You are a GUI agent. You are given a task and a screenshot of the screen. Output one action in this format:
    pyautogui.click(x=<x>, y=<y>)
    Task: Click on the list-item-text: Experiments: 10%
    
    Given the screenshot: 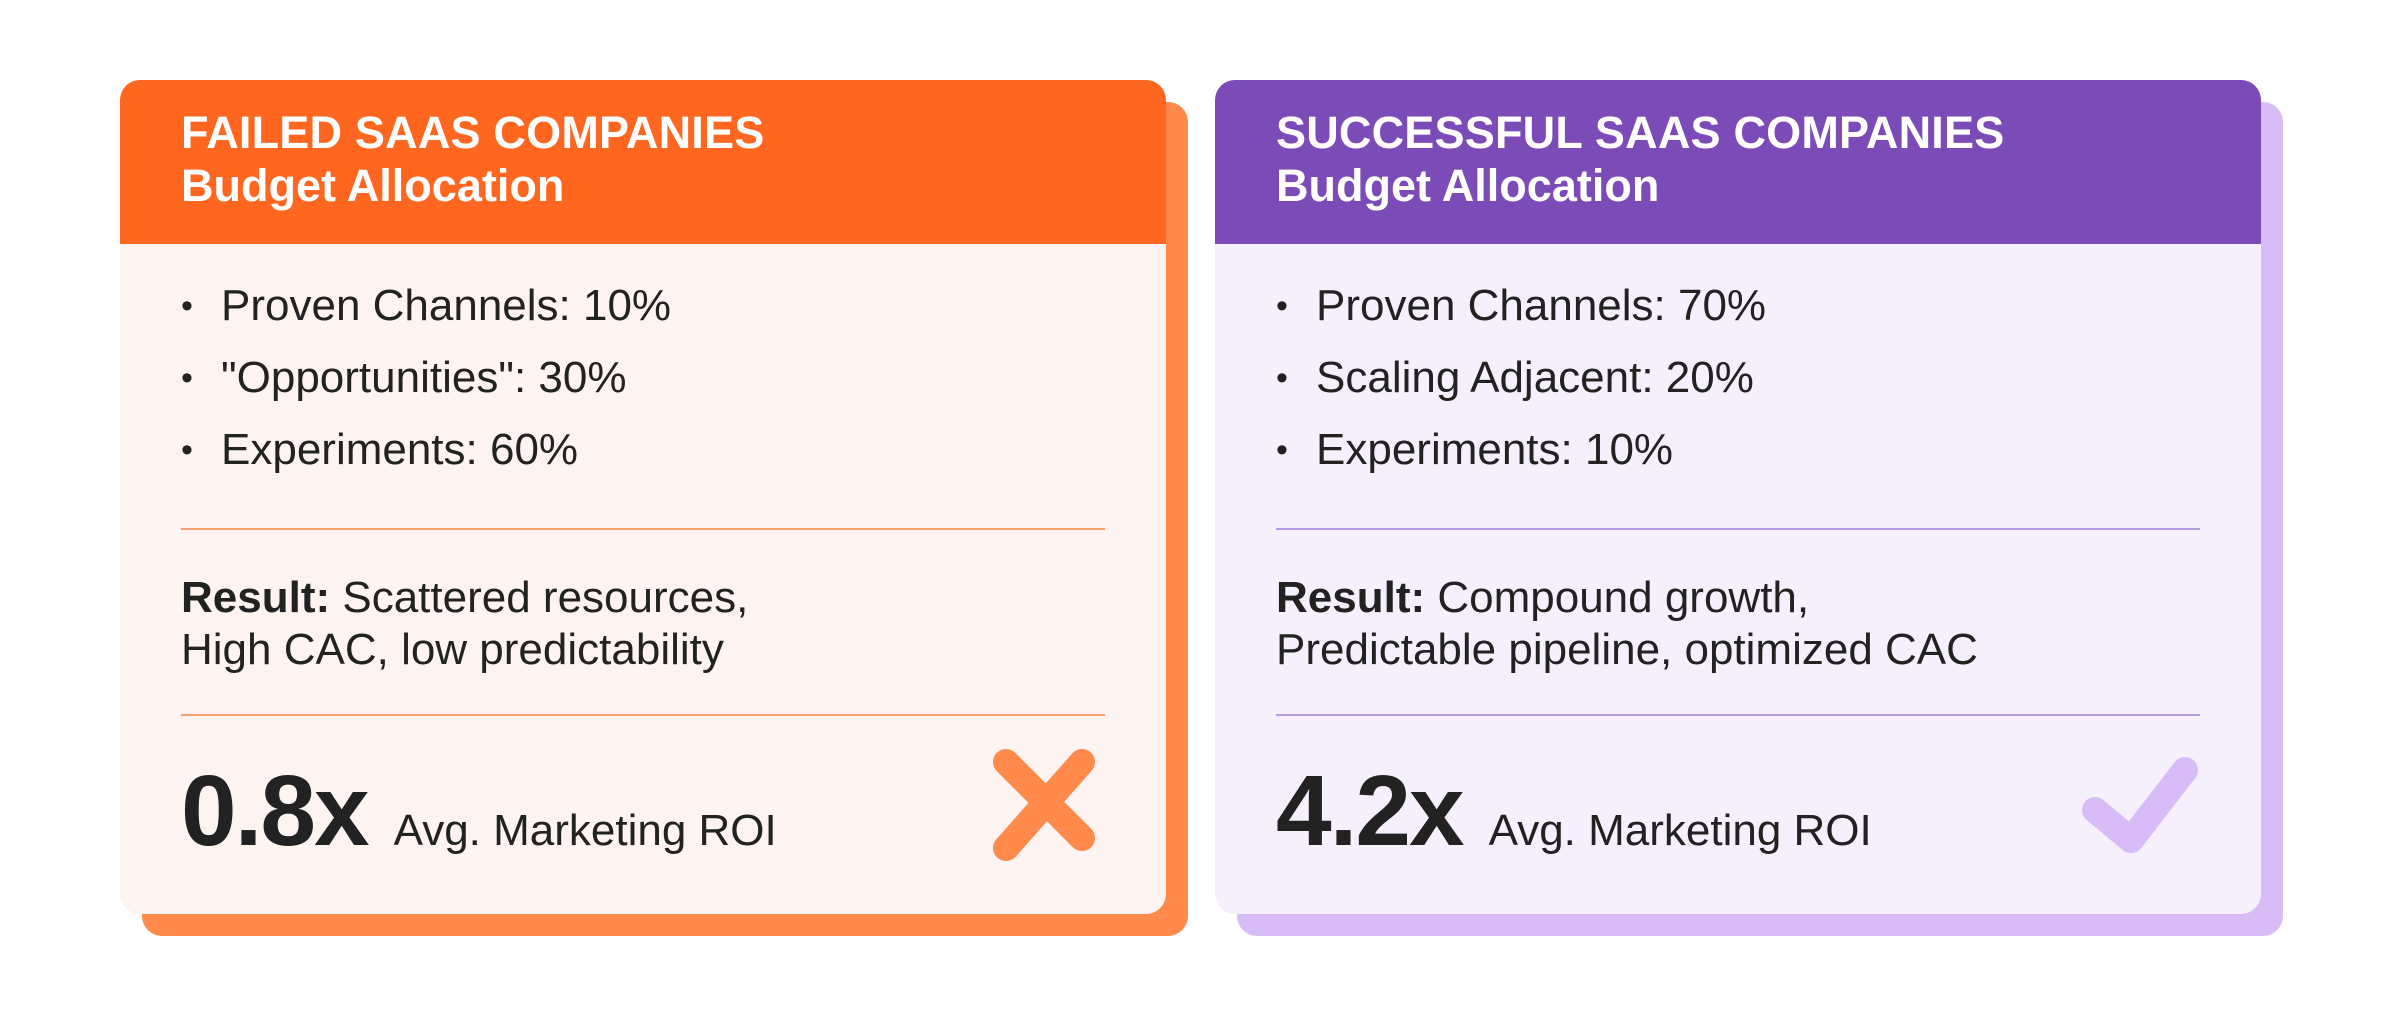 What is the action you would take?
    pyautogui.click(x=1495, y=449)
    